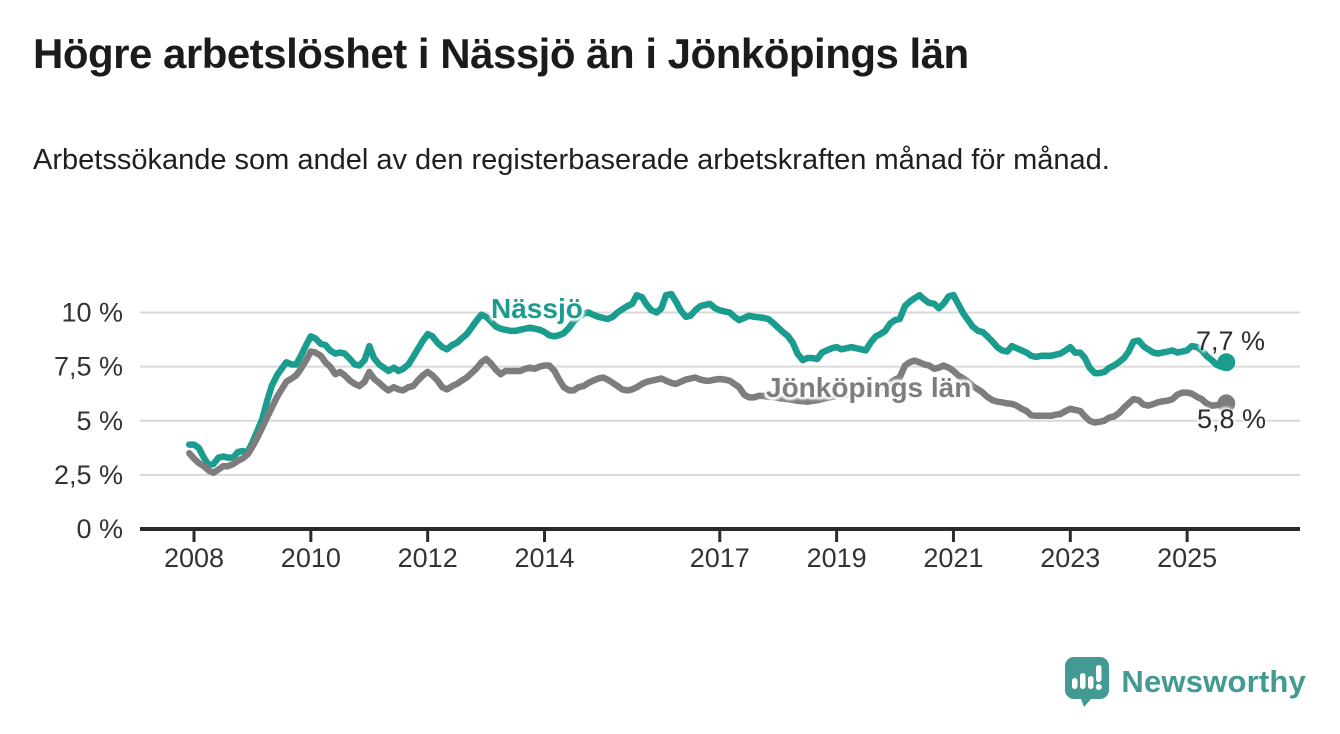 The width and height of the screenshot is (1340, 734). I want to click on x-tick-label: 2014, so click(544, 558).